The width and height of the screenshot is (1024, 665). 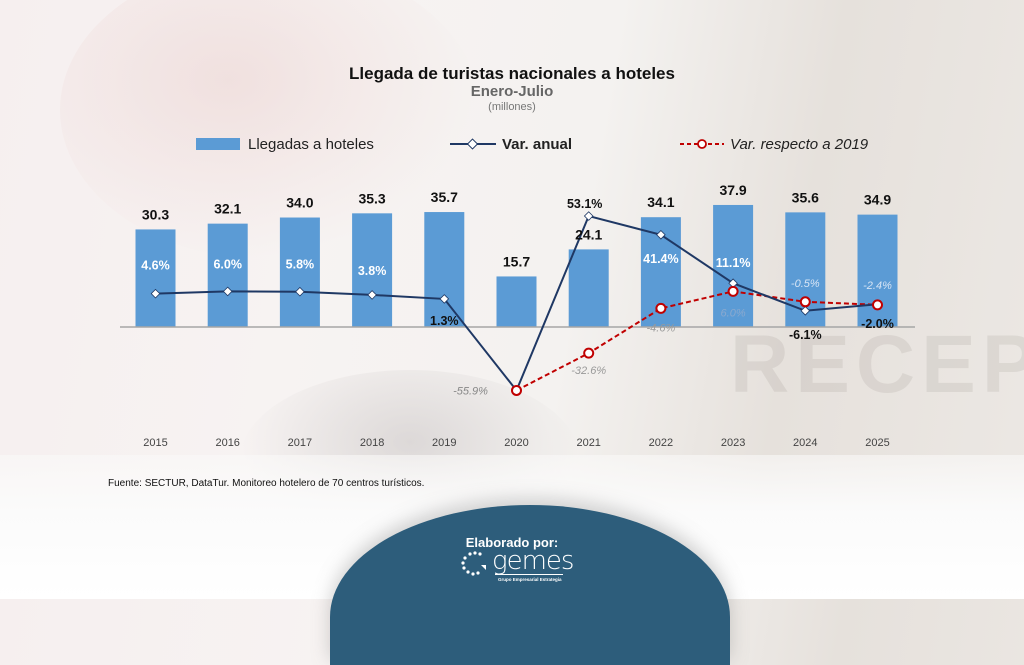 I want to click on chart-title: Llegada de turistas nacionales a hoteles, so click(x=512, y=73).